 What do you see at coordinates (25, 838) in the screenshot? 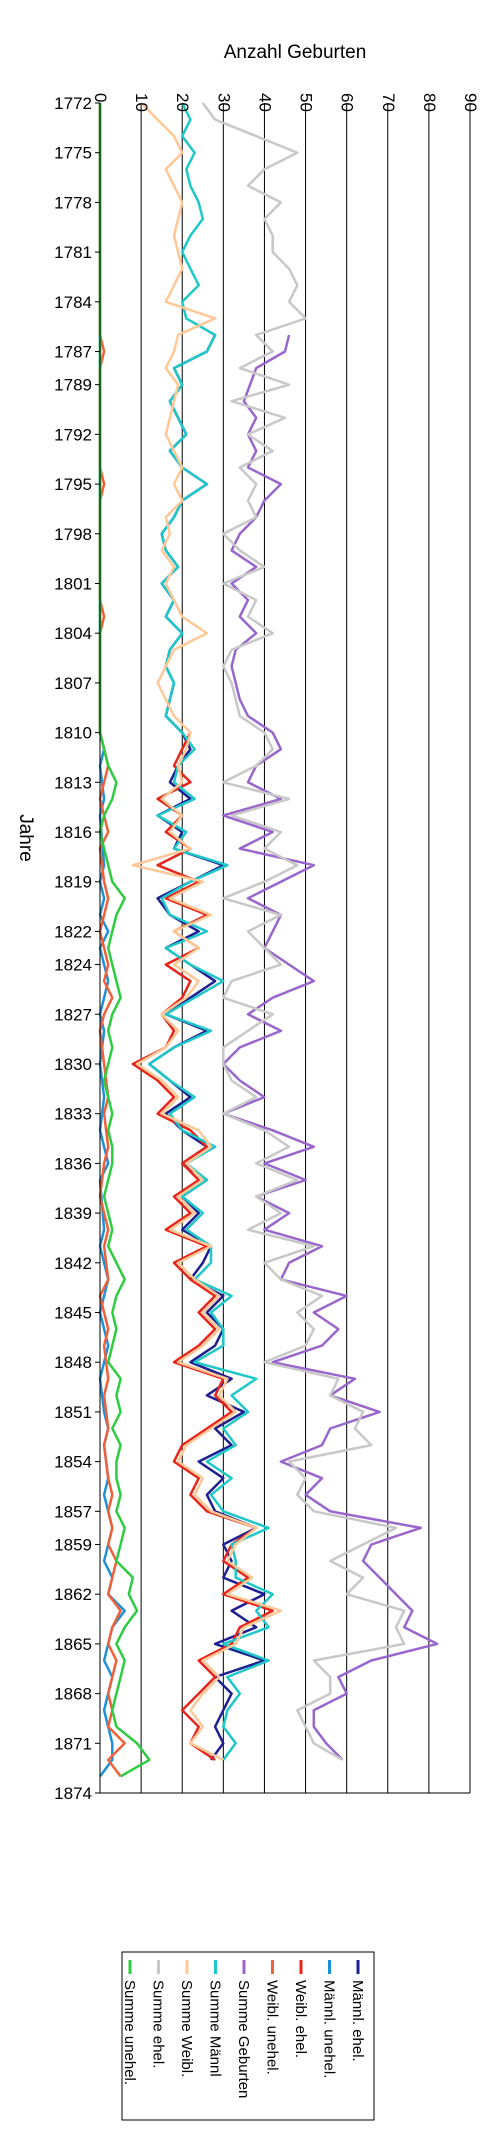
I see `year-axis-title: Jahre` at bounding box center [25, 838].